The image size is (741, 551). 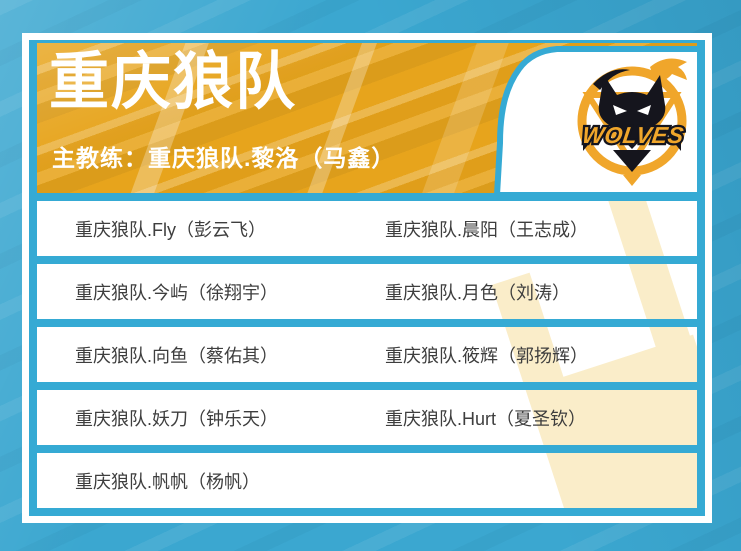 I want to click on roster-row: 重庆狼队.帆帆（杨帆）, so click(x=367, y=480).